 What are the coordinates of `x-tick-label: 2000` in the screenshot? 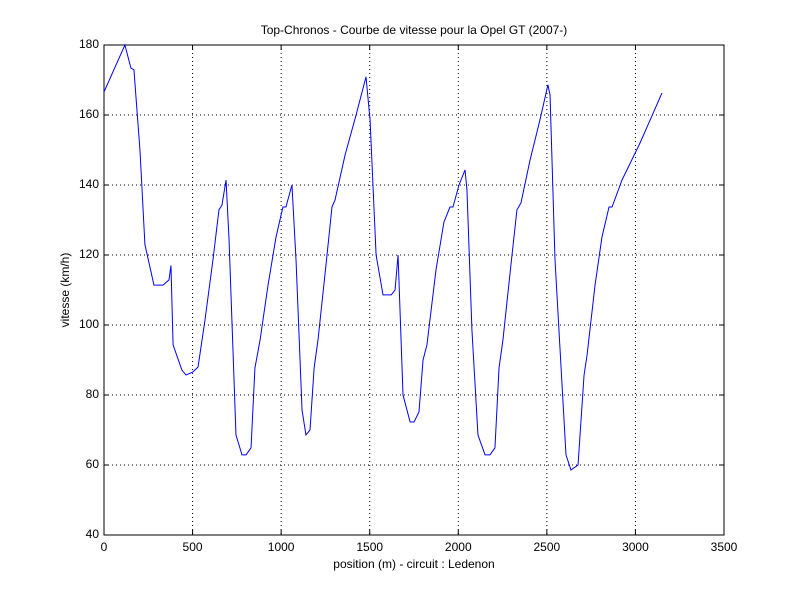 It's located at (458, 547).